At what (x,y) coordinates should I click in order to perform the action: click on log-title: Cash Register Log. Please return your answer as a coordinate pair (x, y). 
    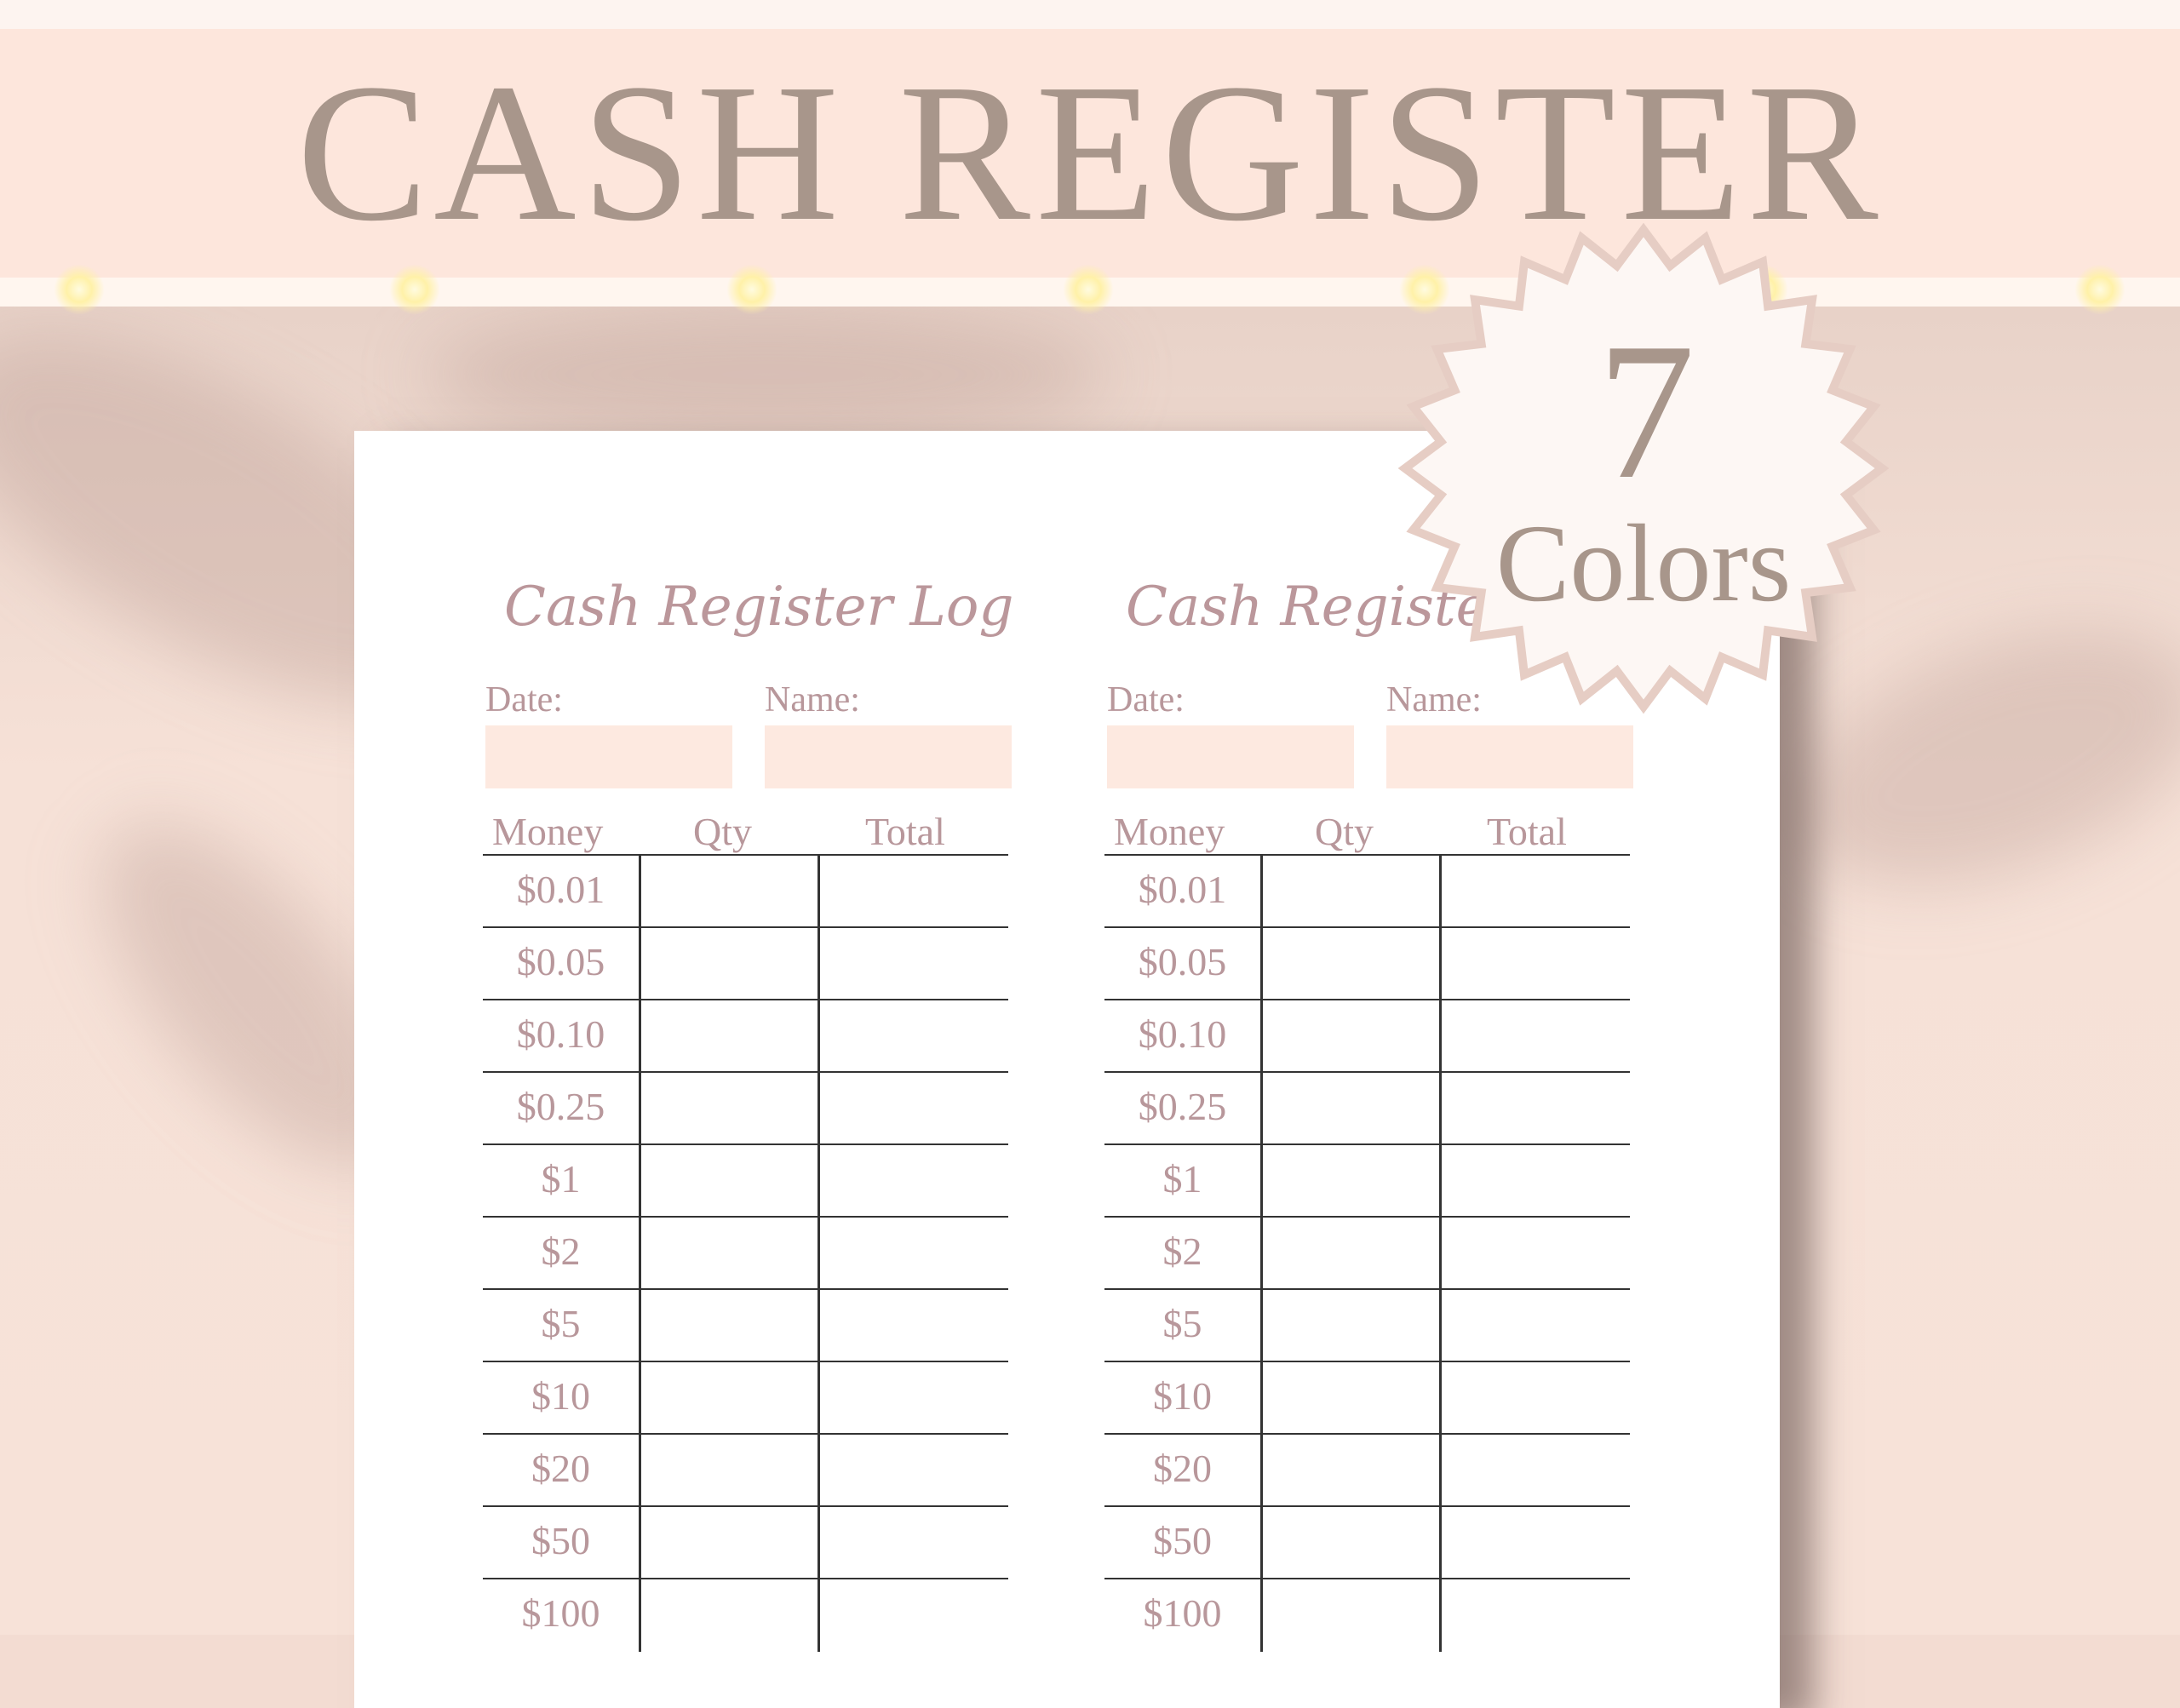
    Looking at the image, I should click on (759, 607).